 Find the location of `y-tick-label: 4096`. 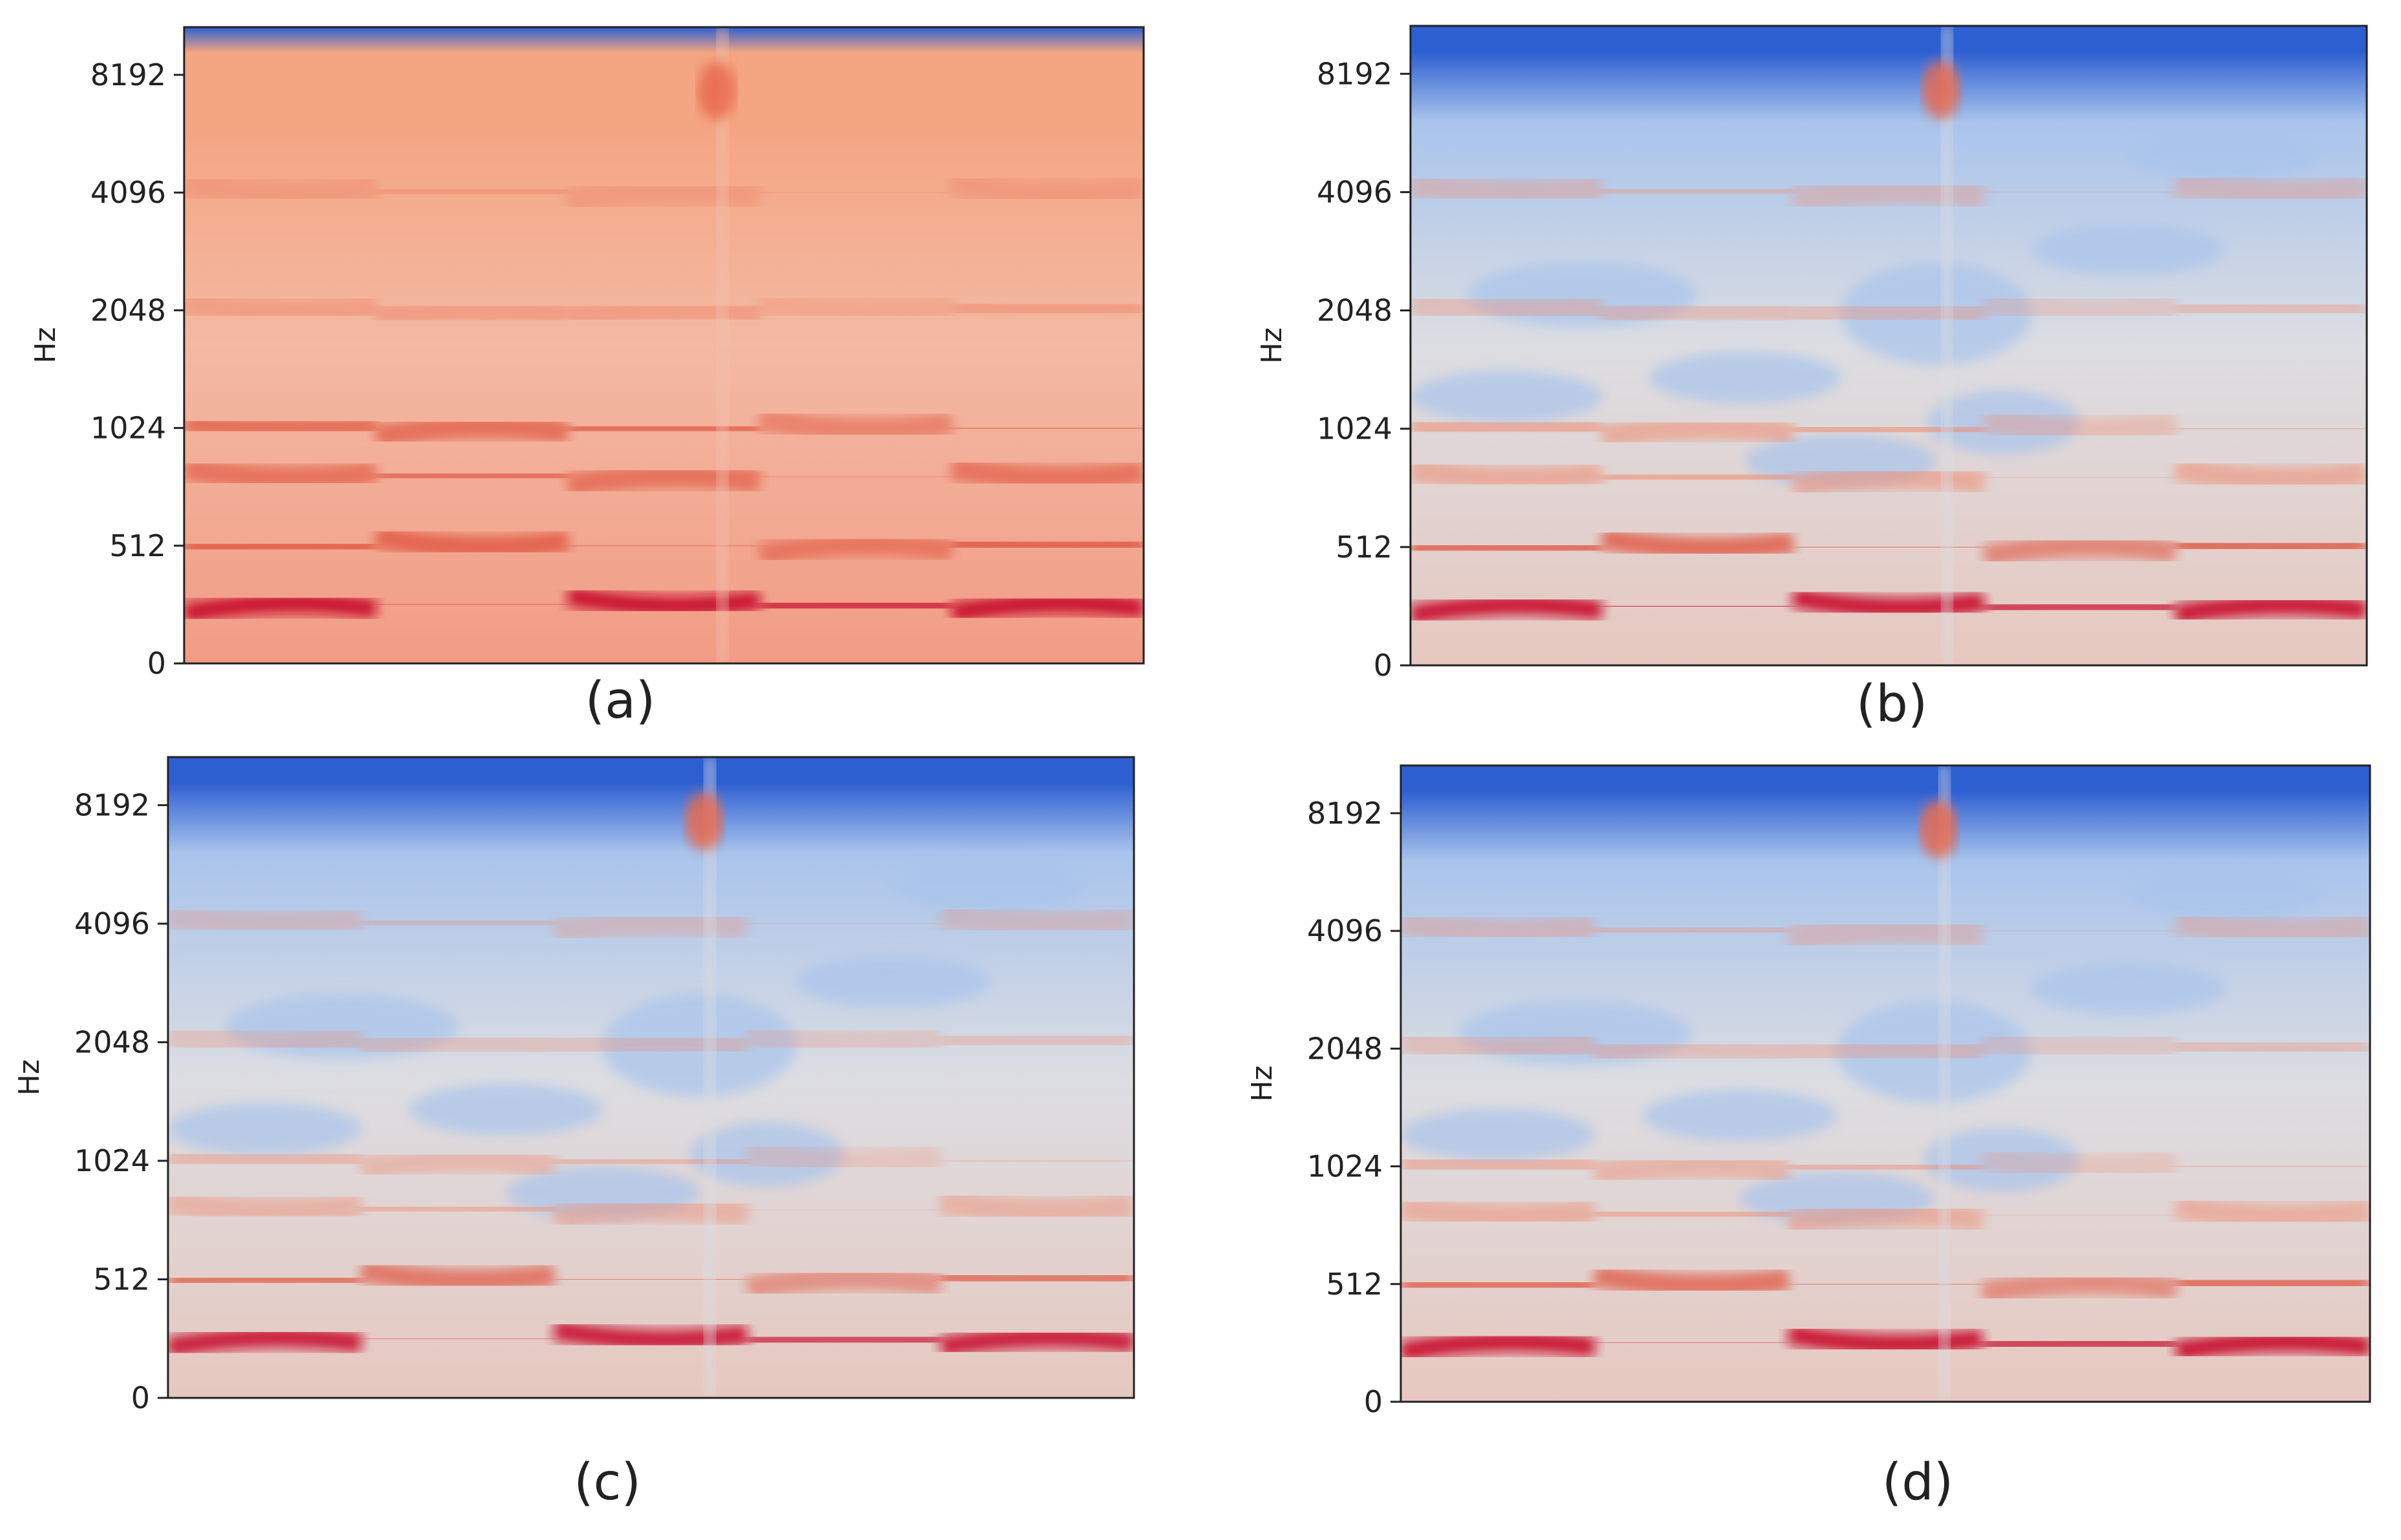

y-tick-label: 4096 is located at coordinates (1345, 930).